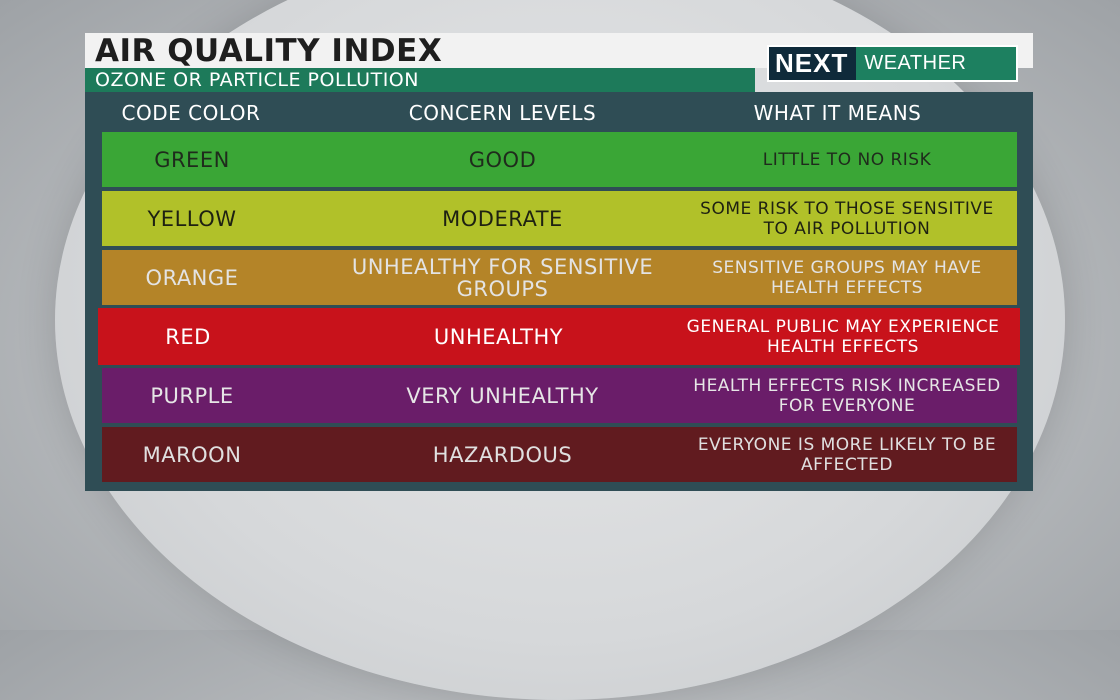 This screenshot has width=1120, height=700. What do you see at coordinates (847, 454) in the screenshot?
I see `meaning-cell: EVERYONE IS MORE LIKELY TO BE AFFECTED` at bounding box center [847, 454].